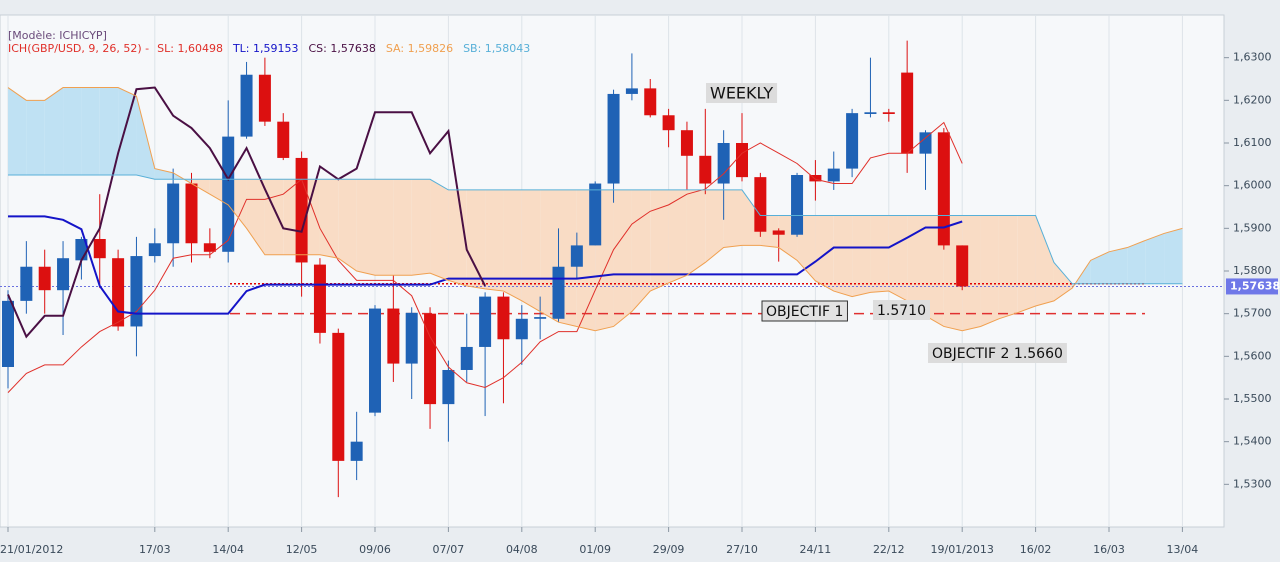  Describe the element at coordinates (342, 48) in the screenshot. I see `legend-entry: CS: 1,57638` at that location.